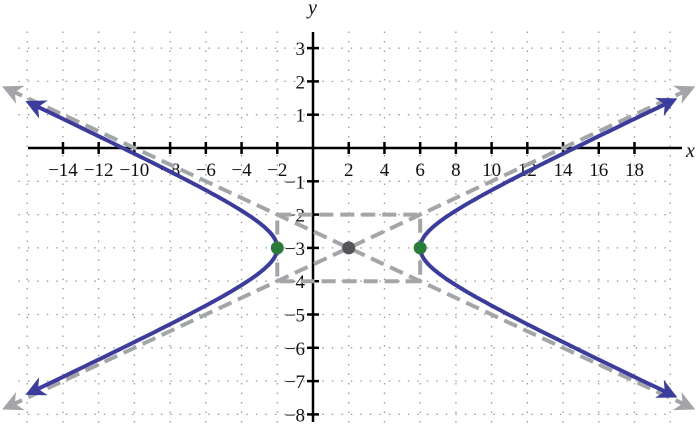  Describe the element at coordinates (420, 170) in the screenshot. I see `x-tick-label: 6` at that location.